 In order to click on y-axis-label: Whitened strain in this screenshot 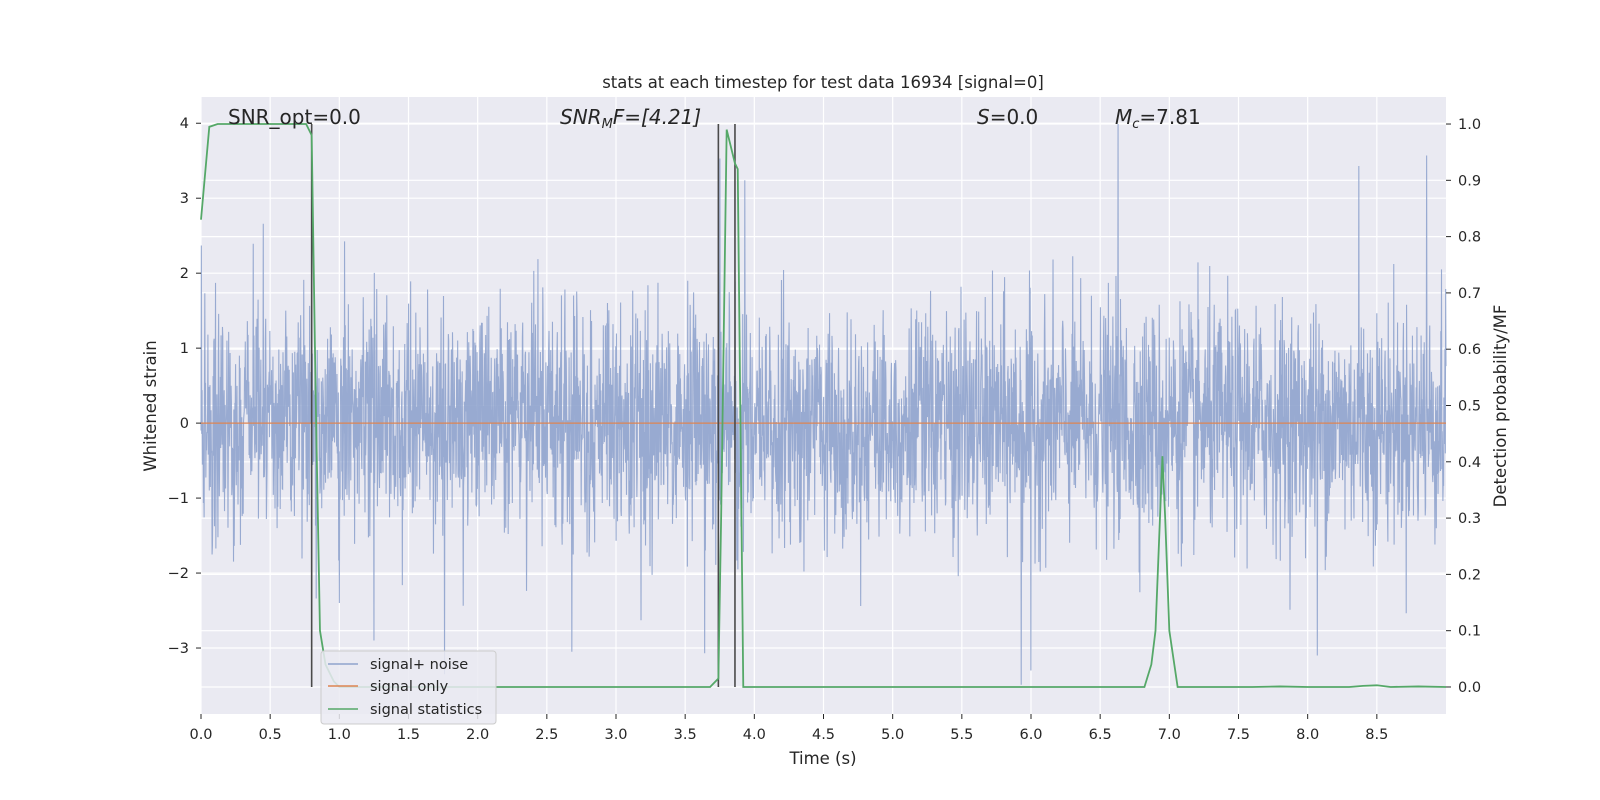, I will do `click(150, 405)`.